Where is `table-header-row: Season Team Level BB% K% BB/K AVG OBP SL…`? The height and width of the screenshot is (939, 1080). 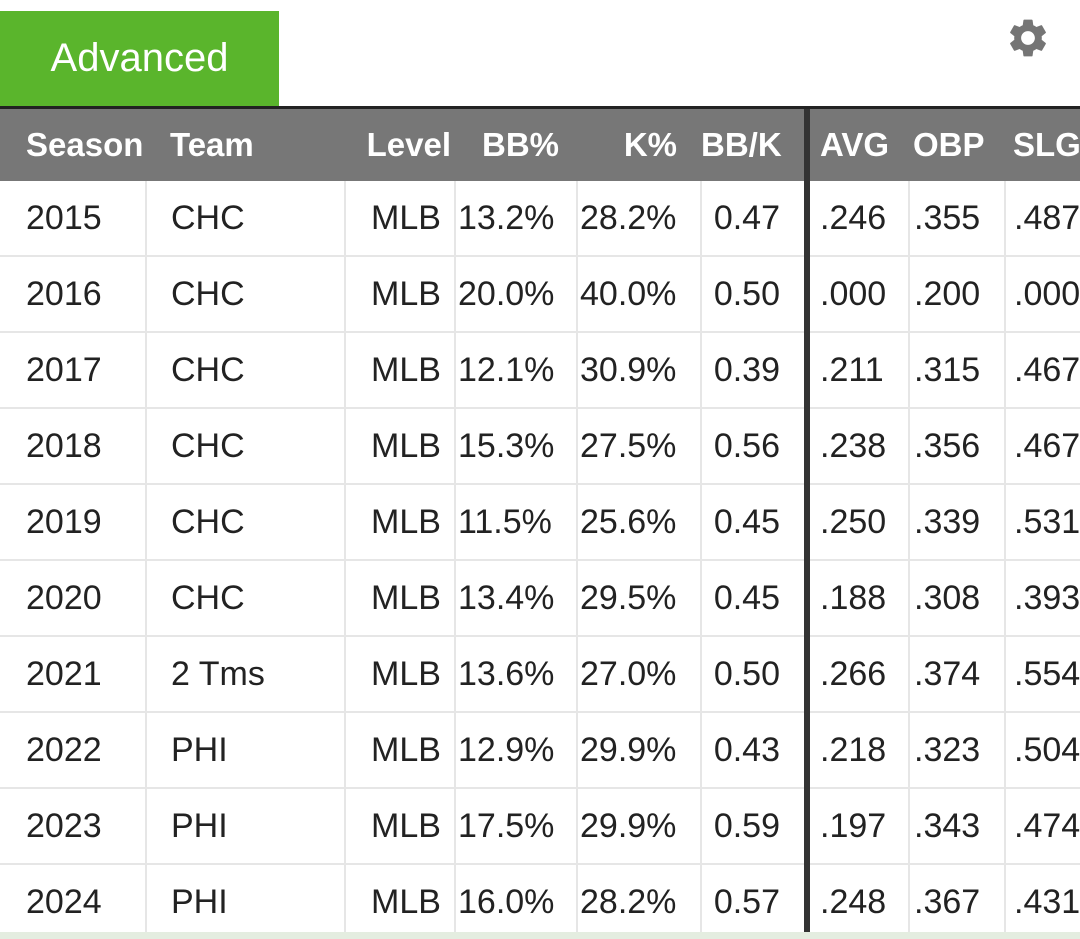
table-header-row: Season Team Level BB% K% BB/K AVG OBP SL… is located at coordinates (540, 145).